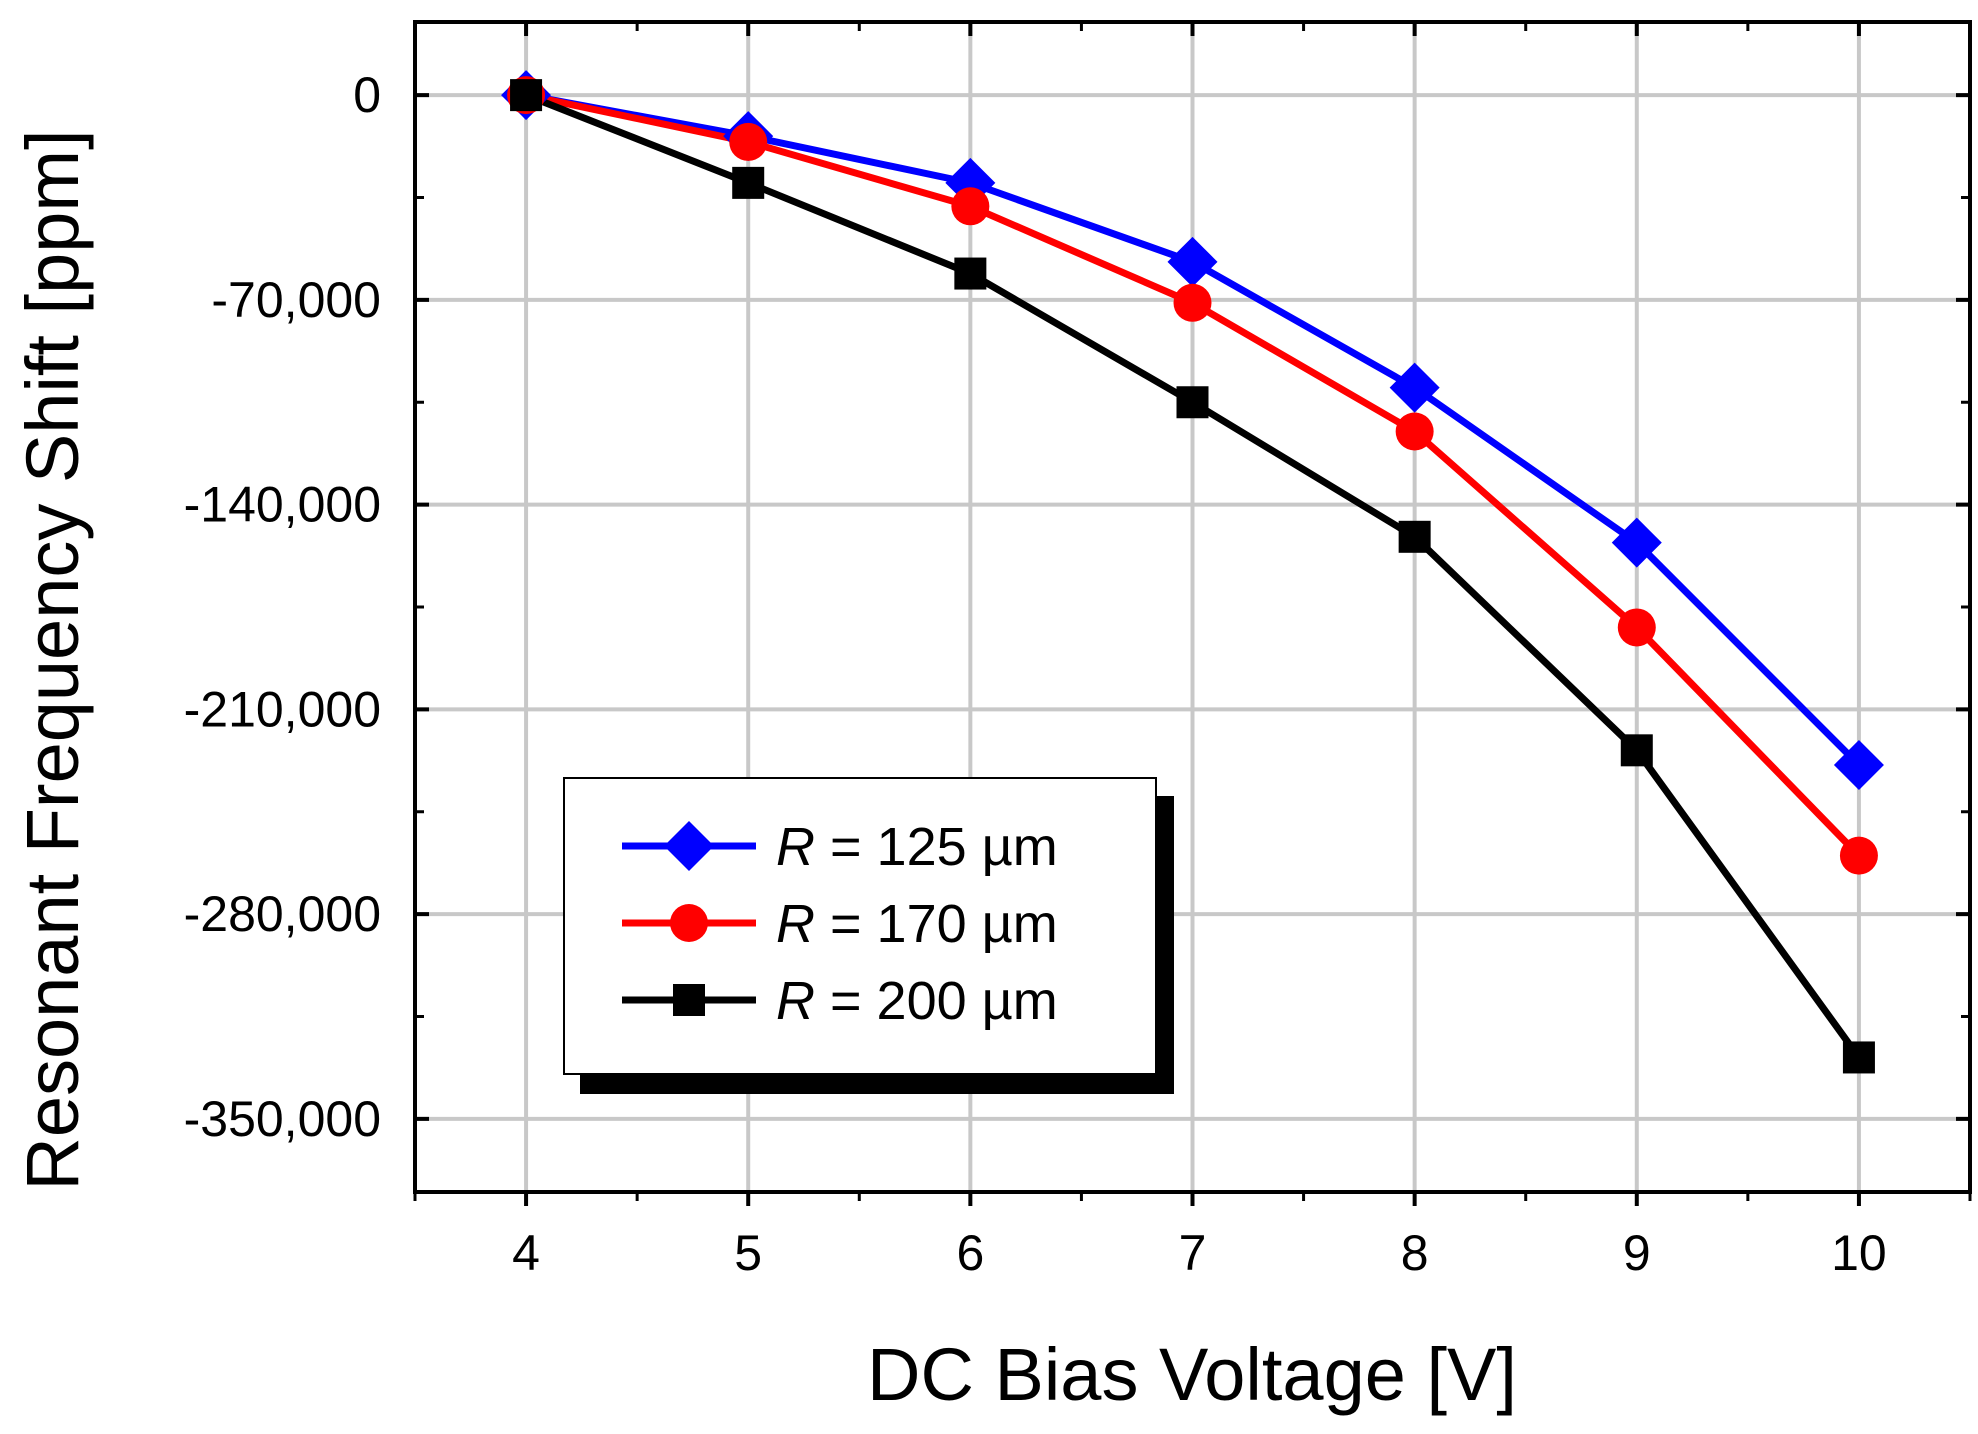  Describe the element at coordinates (296, 300) in the screenshot. I see `y-tick-label: -70,000` at that location.